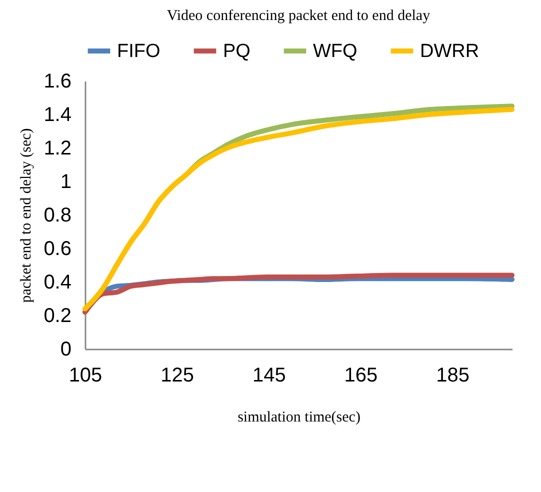 The height and width of the screenshot is (492, 541). What do you see at coordinates (177, 375) in the screenshot?
I see `x-tick-label: 125` at bounding box center [177, 375].